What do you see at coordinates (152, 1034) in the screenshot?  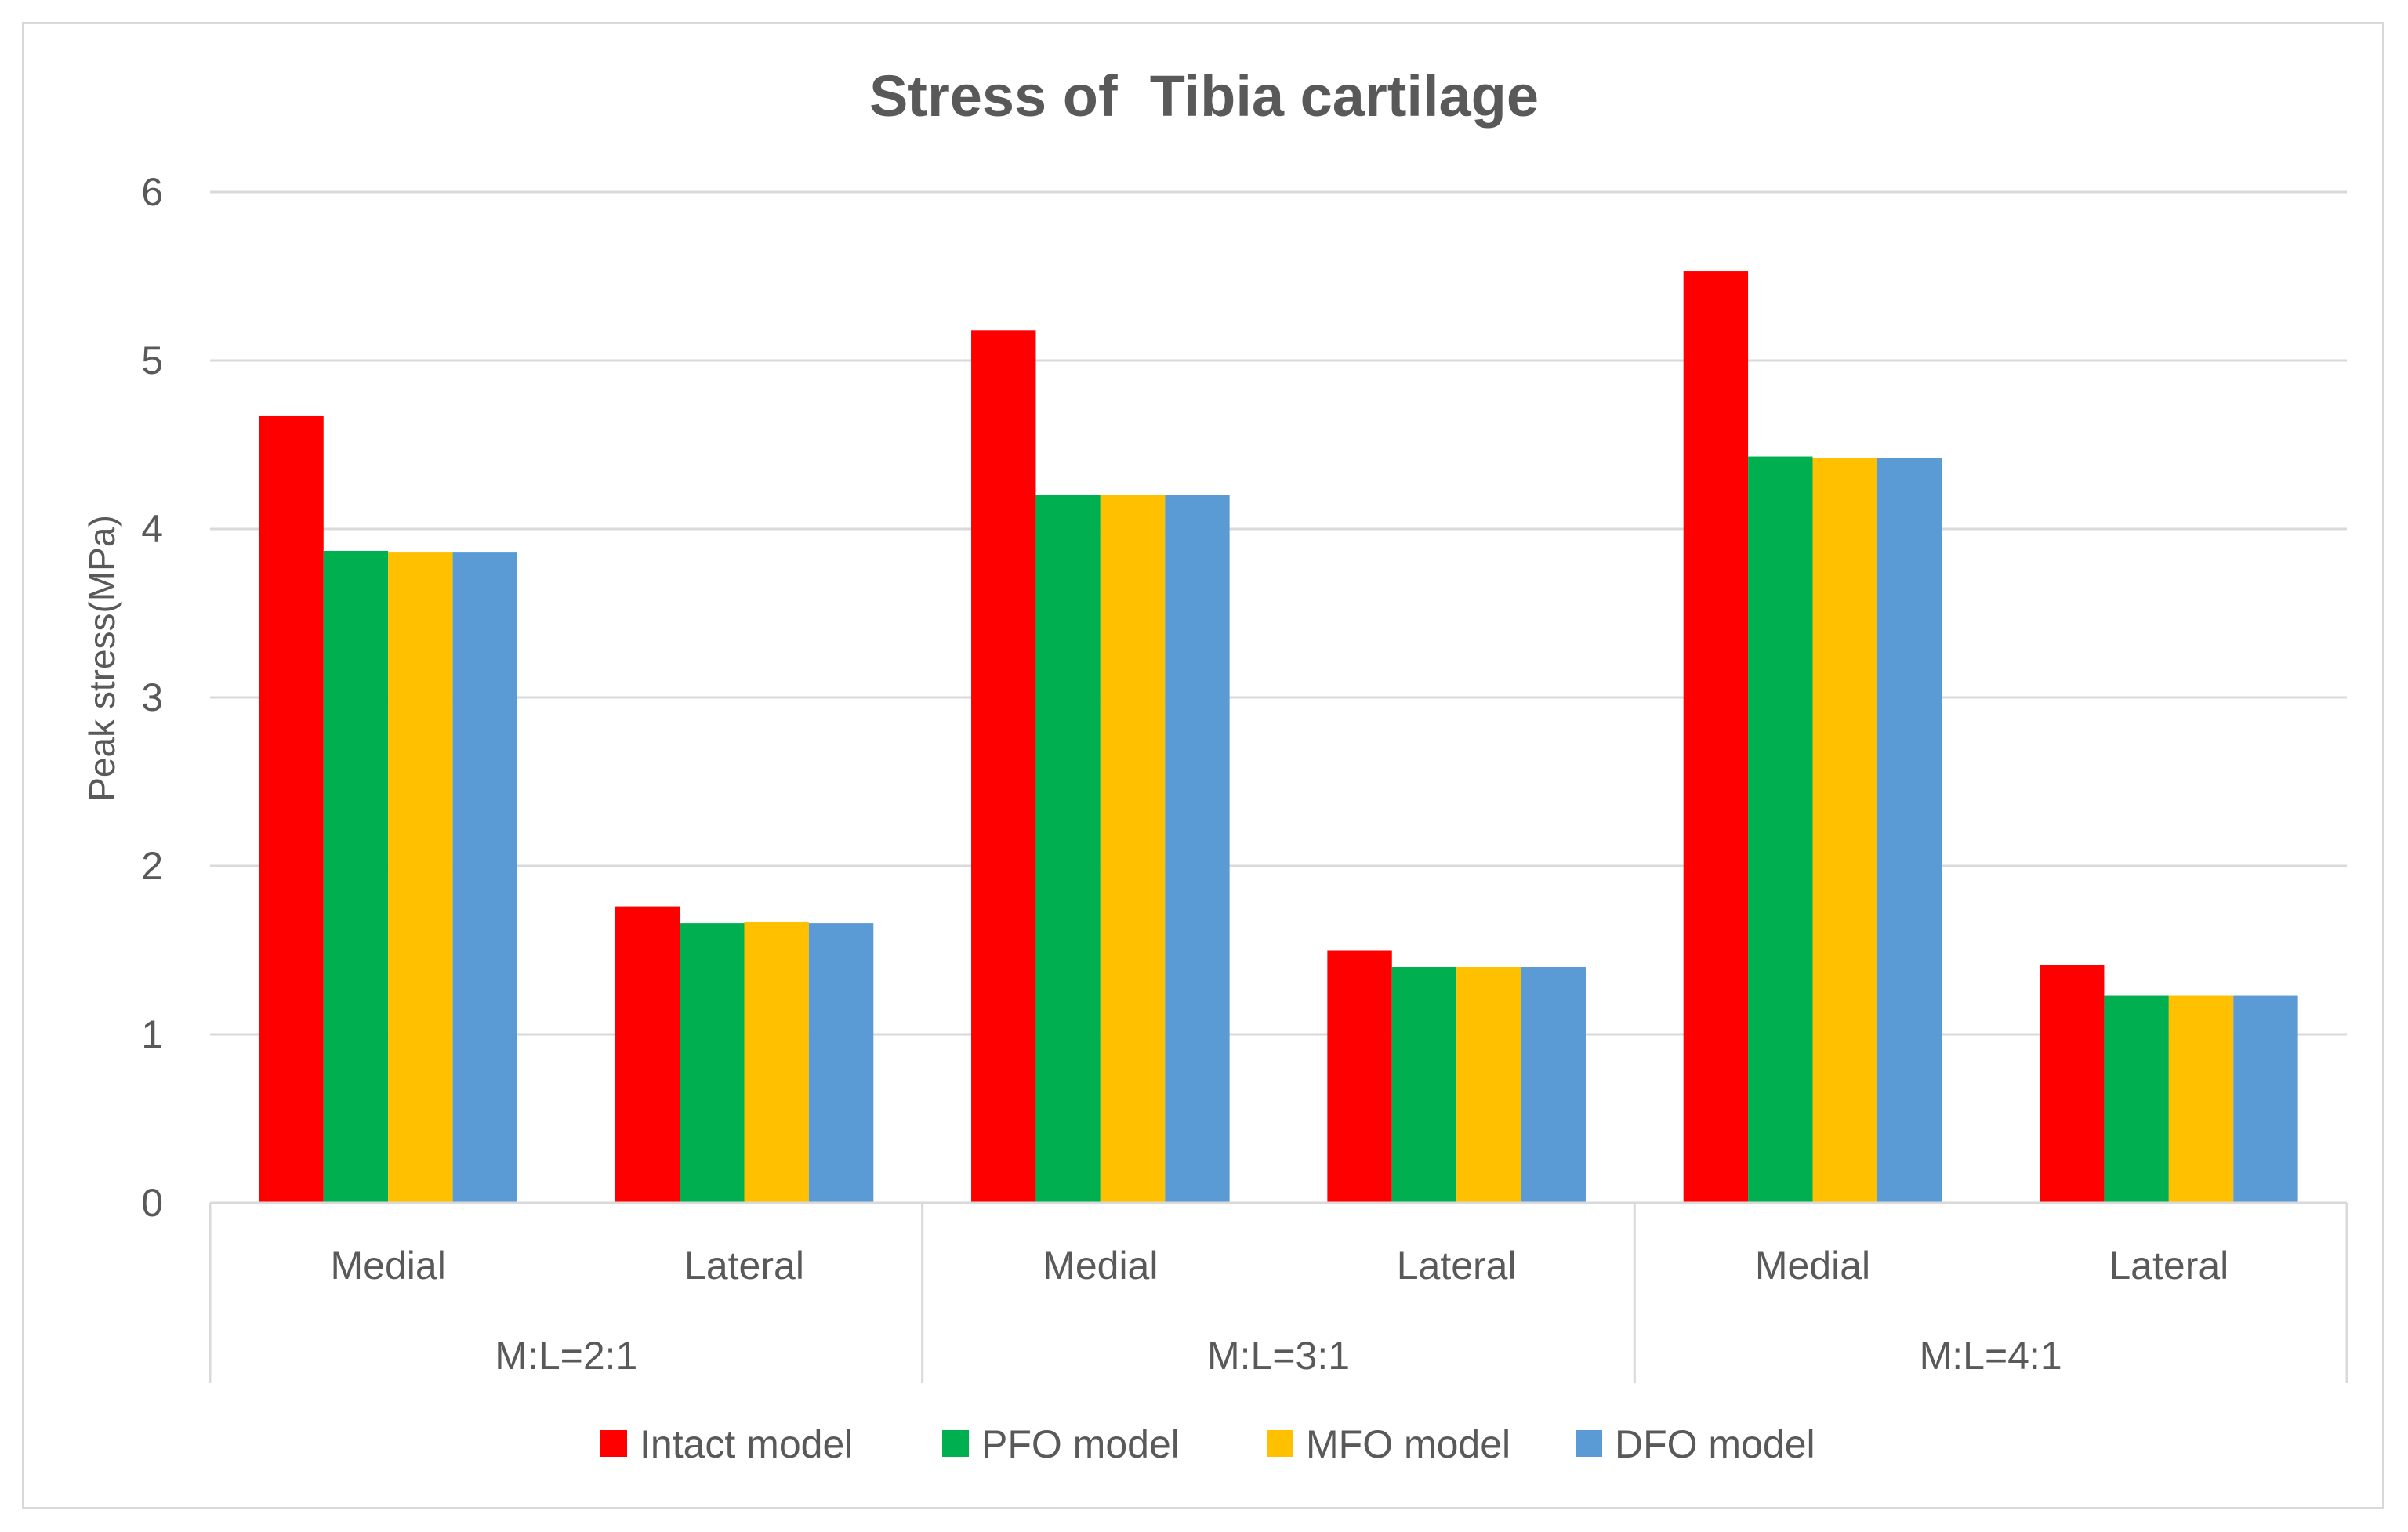 I see `y-tick-label: 1` at bounding box center [152, 1034].